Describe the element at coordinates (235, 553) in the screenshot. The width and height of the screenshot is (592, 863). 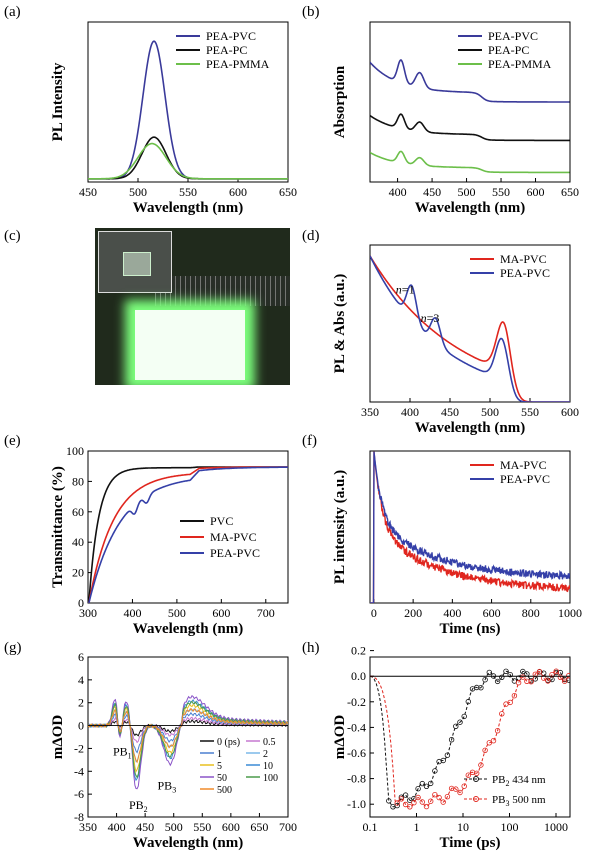
I see `legend-label-e: PEA-PVC` at that location.